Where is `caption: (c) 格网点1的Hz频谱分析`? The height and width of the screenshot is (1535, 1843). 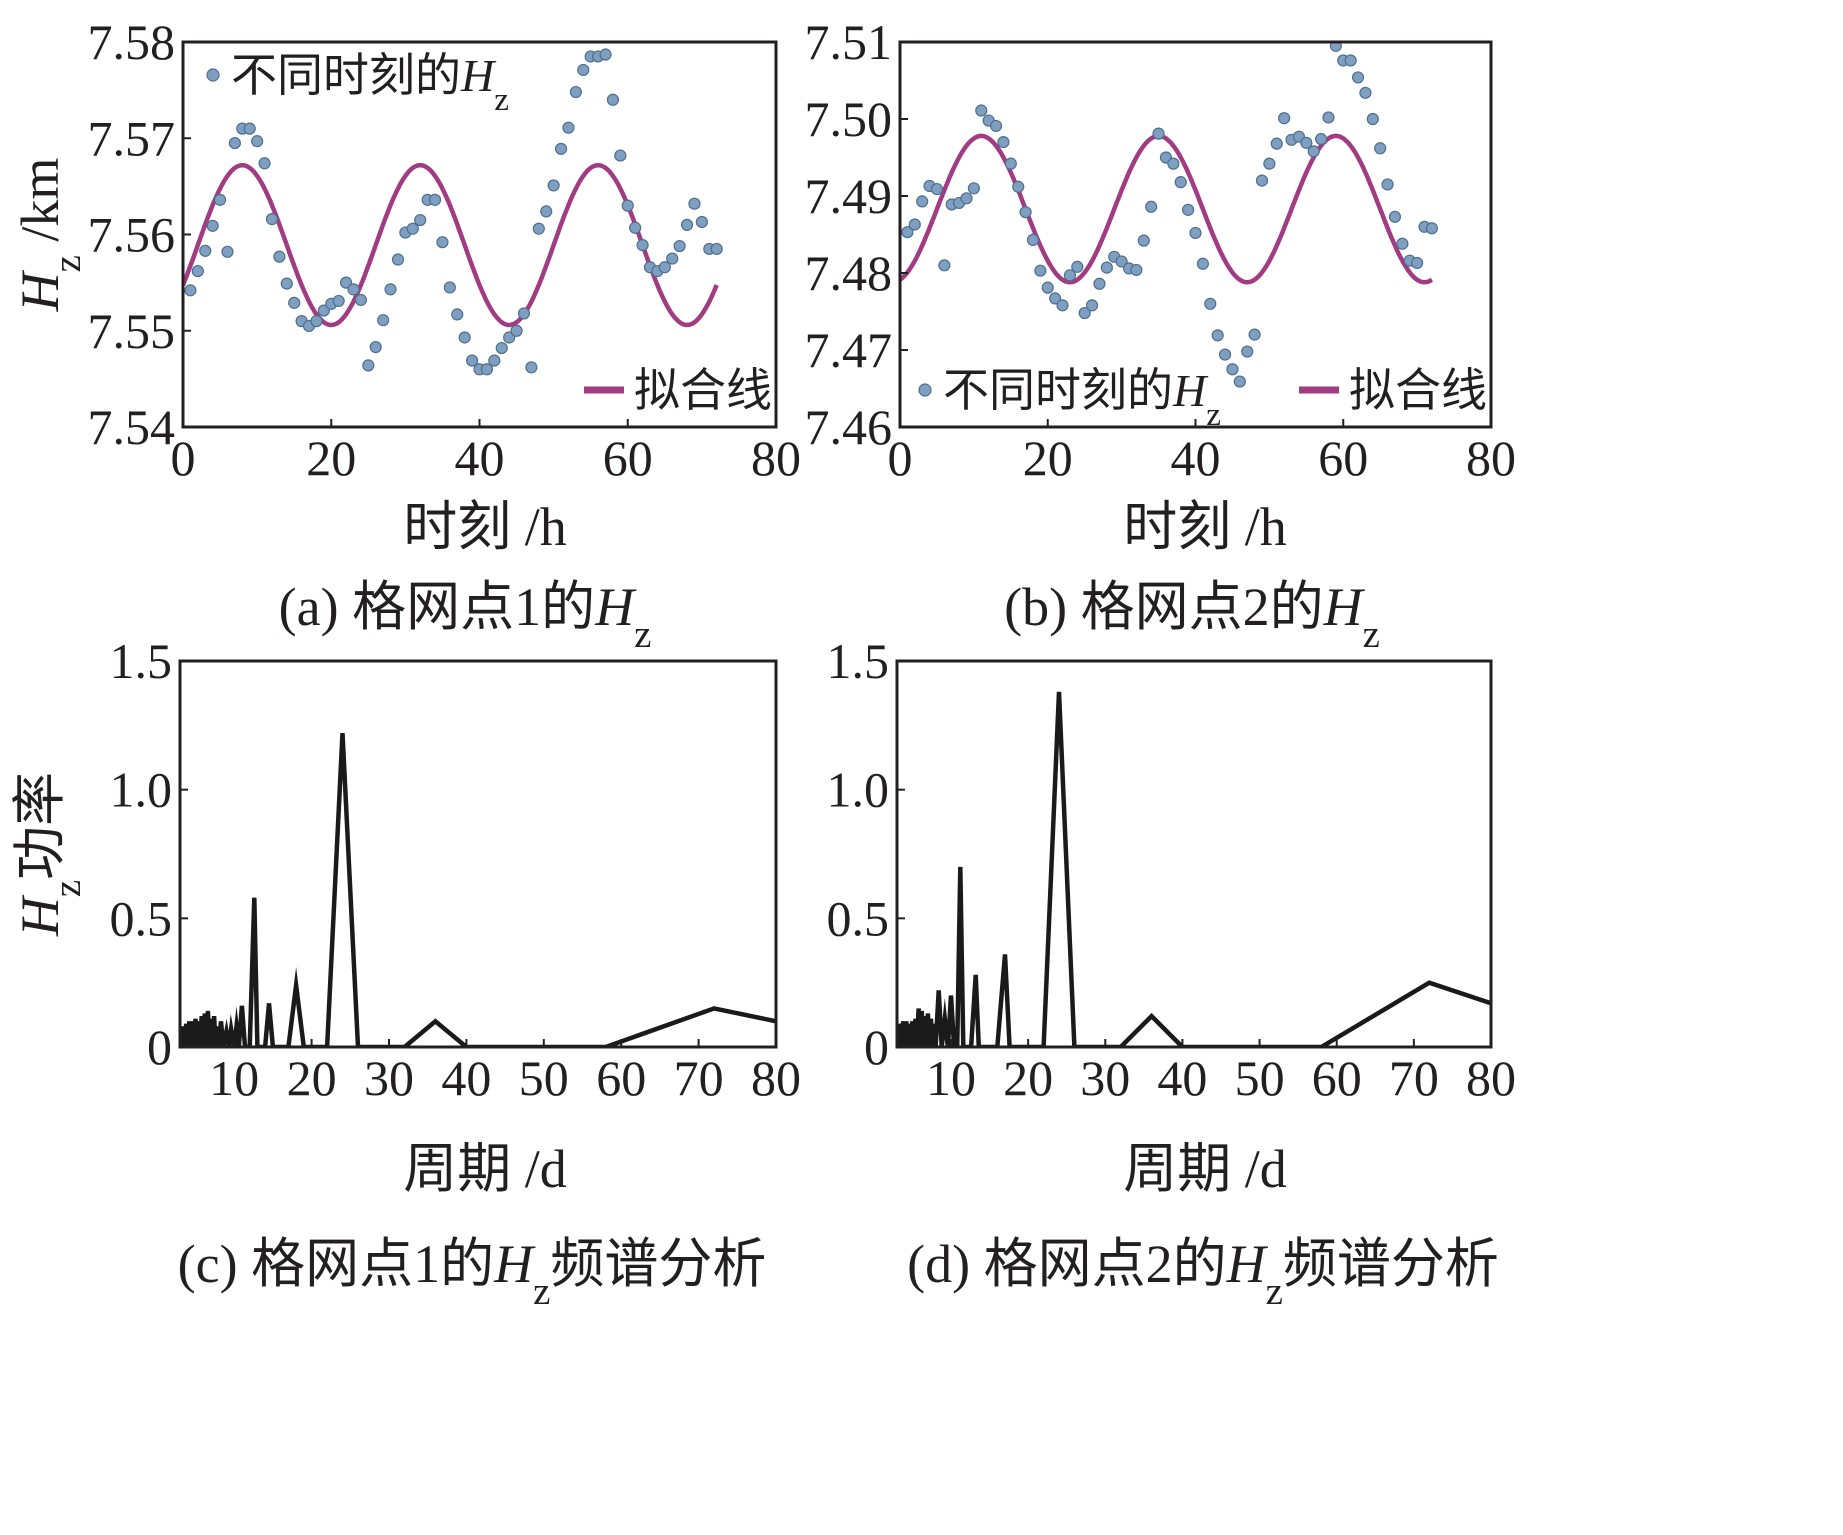
caption: (c) 格网点1的Hz频谱分析 is located at coordinates (472, 1273).